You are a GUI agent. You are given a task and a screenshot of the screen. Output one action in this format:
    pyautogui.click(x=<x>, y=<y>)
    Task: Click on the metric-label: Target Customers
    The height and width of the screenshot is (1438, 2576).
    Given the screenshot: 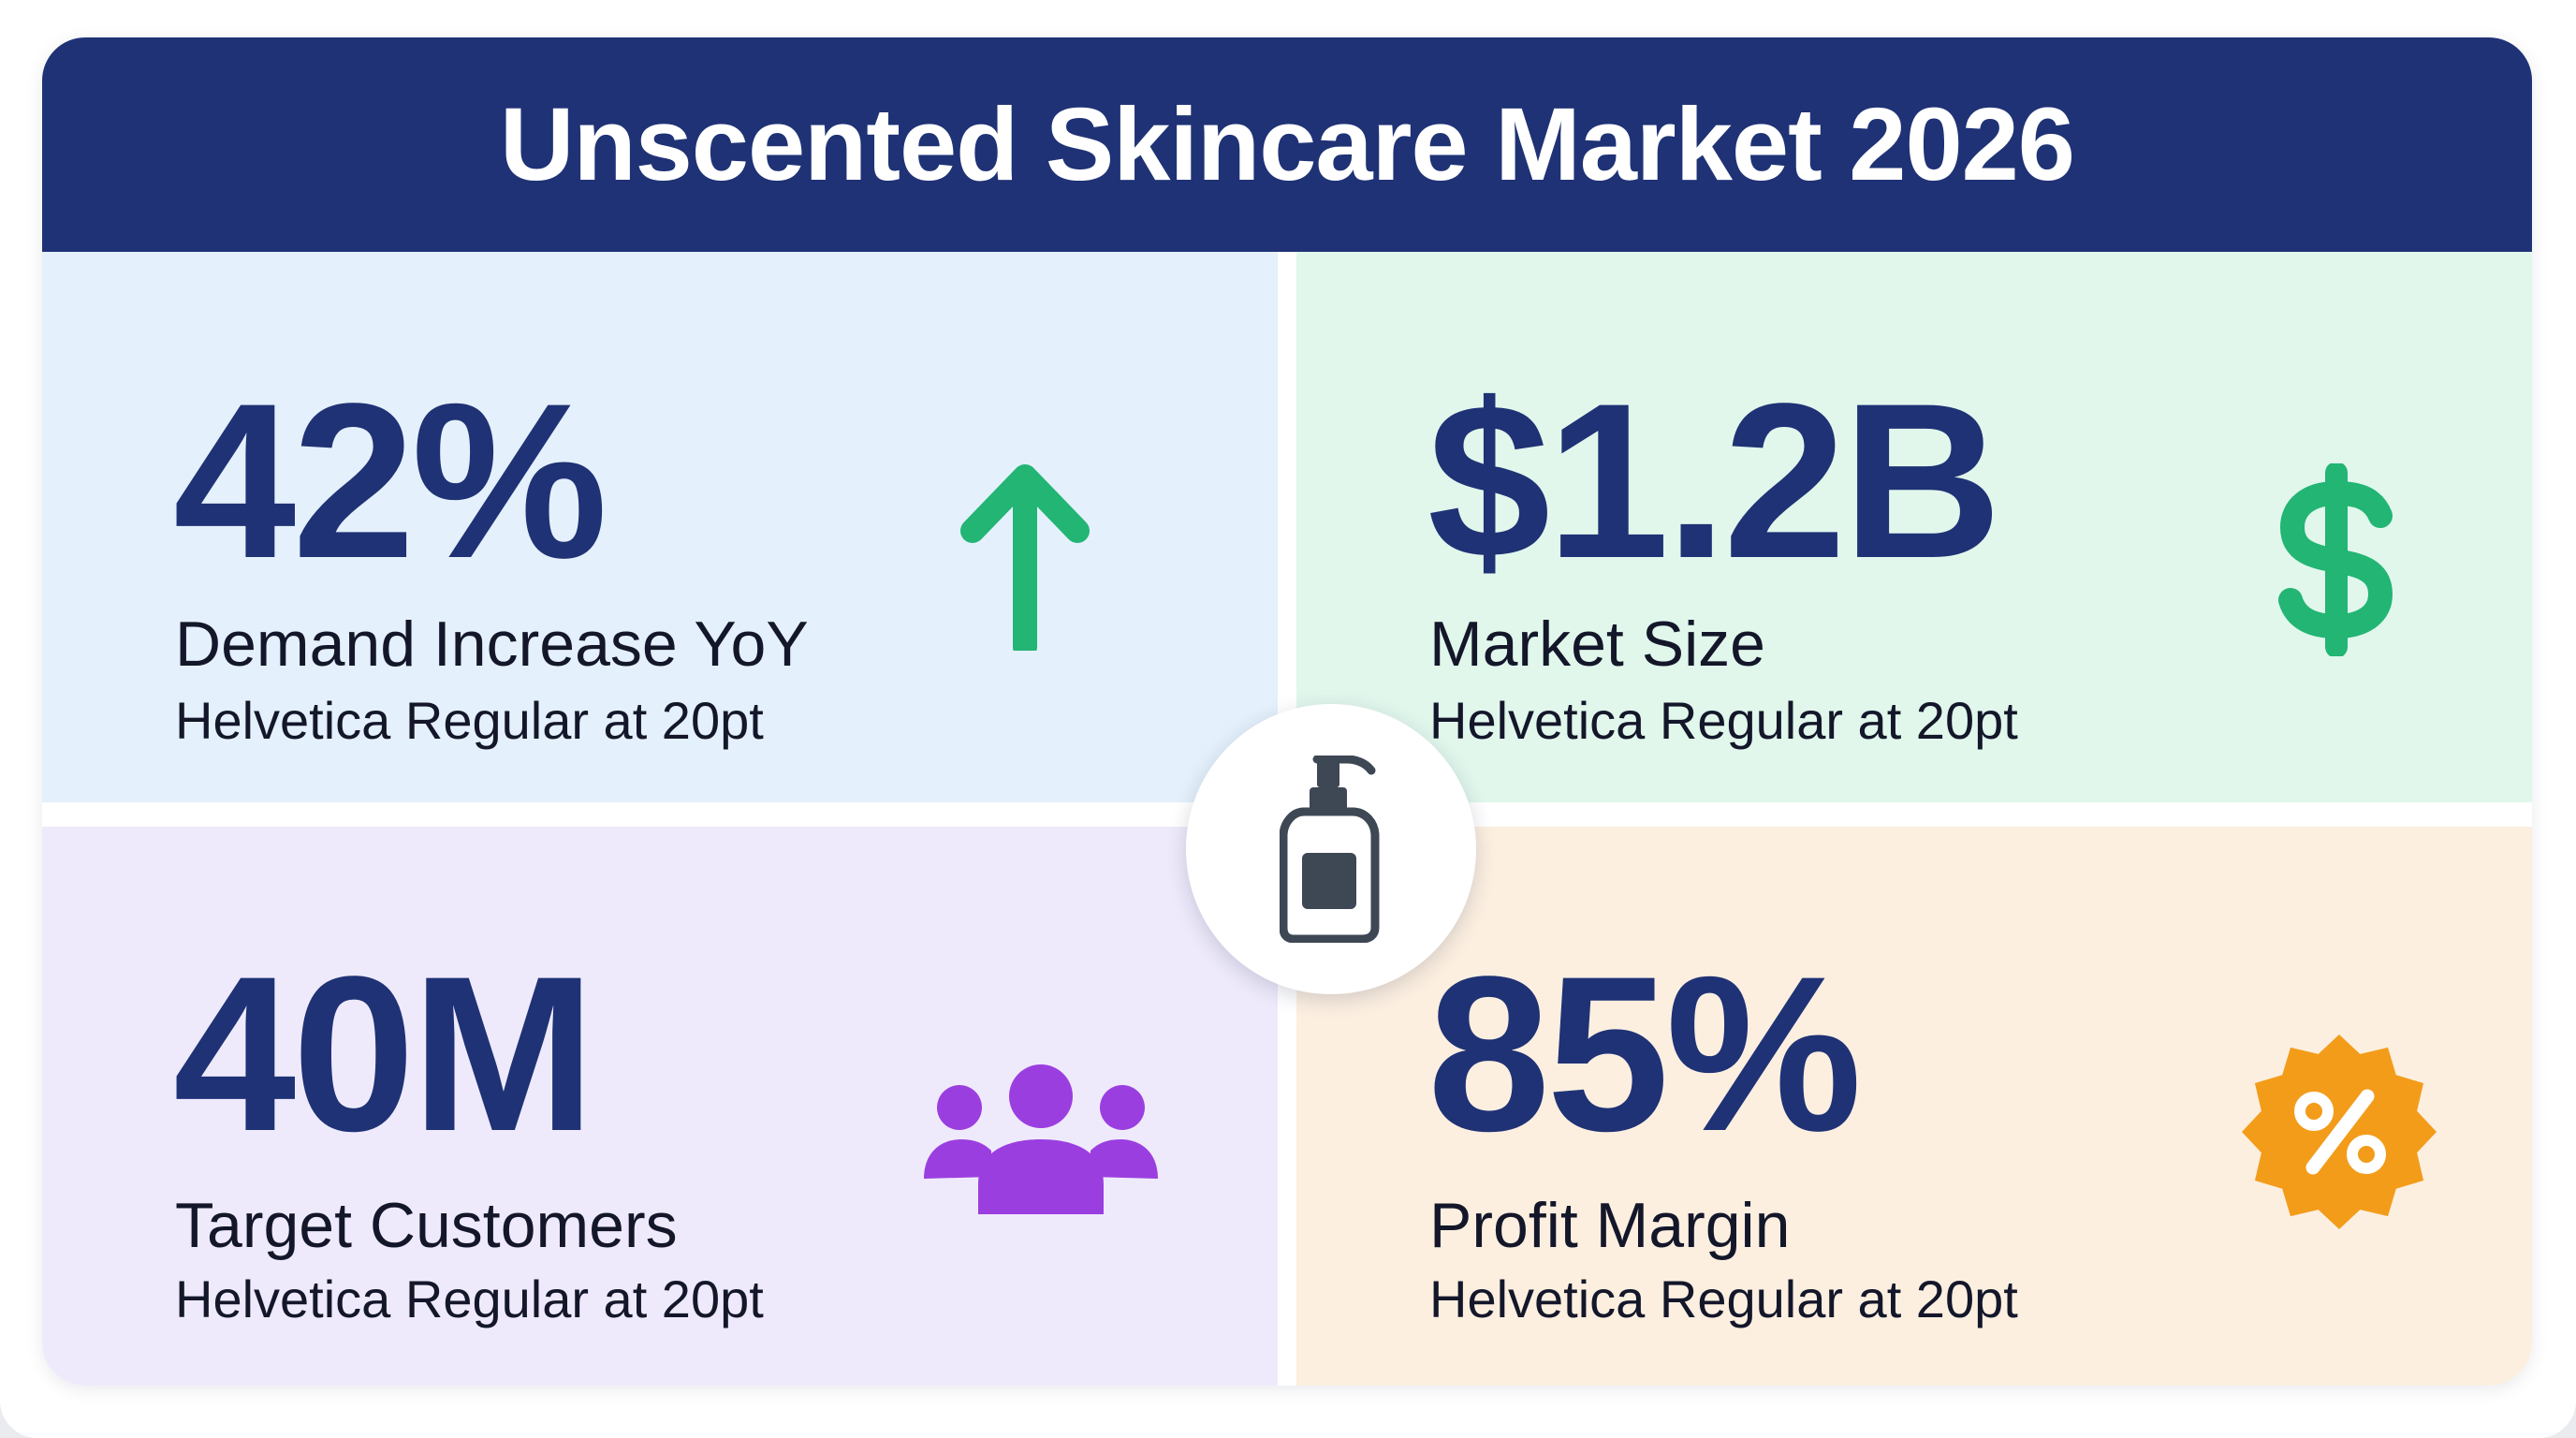 What is the action you would take?
    pyautogui.click(x=426, y=1225)
    